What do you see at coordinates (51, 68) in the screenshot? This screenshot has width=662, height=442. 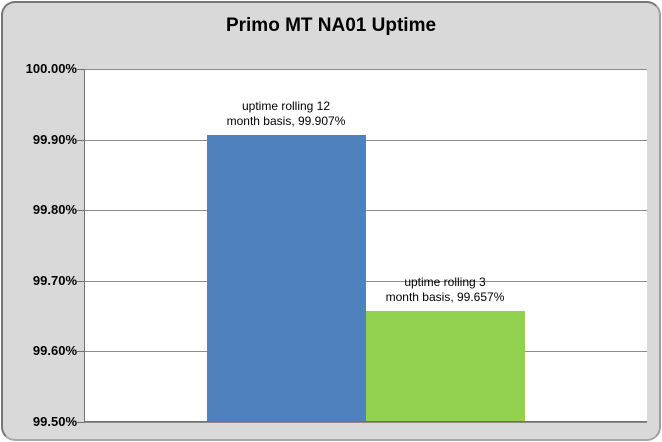 I see `y-axis-label: 100.00%` at bounding box center [51, 68].